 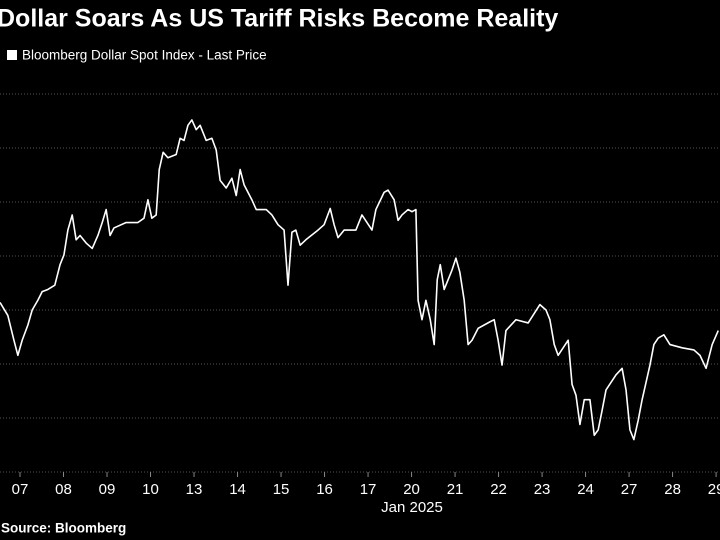 What do you see at coordinates (281, 489) in the screenshot?
I see `x-tick-label: 15` at bounding box center [281, 489].